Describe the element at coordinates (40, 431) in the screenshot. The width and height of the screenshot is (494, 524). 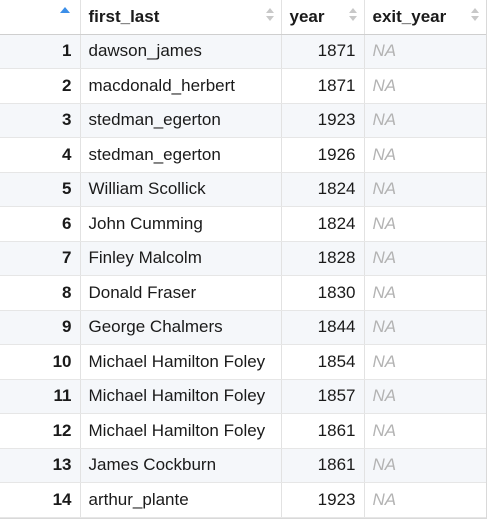
I see `row-index: 12` at that location.